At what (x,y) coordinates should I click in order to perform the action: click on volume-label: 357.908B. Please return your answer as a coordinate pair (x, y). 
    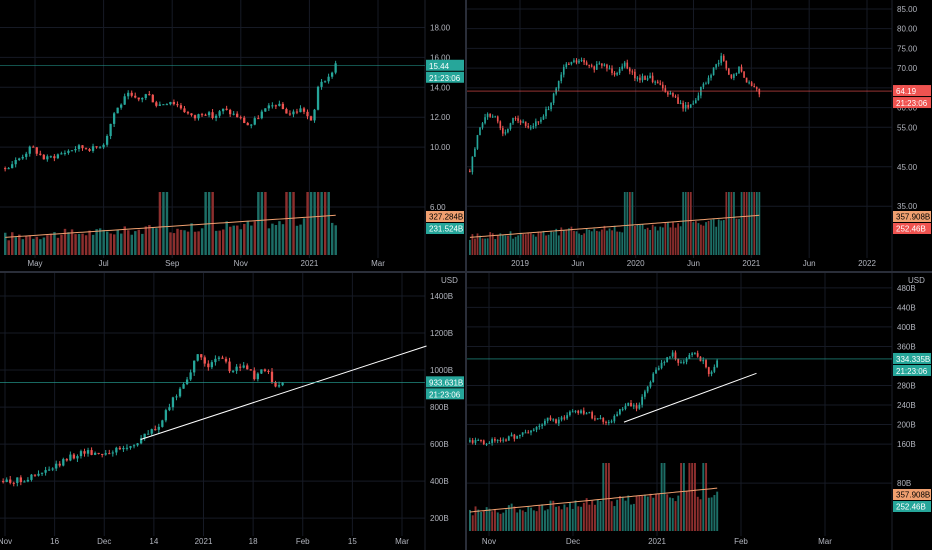
    Looking at the image, I should click on (913, 217).